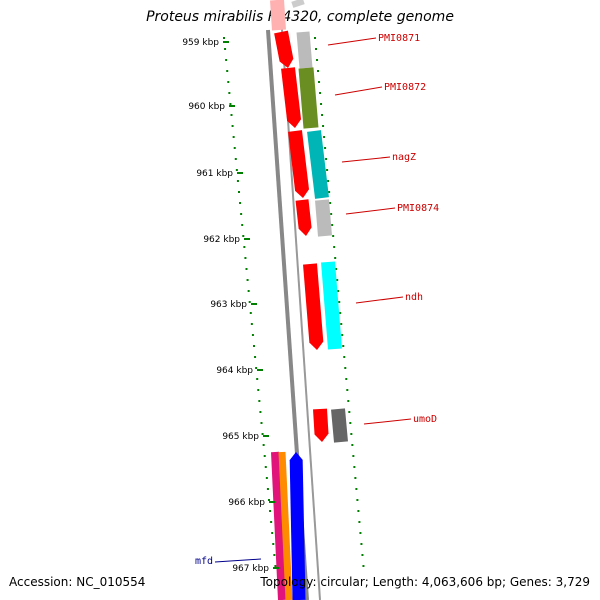 This screenshot has width=600, height=600. What do you see at coordinates (278, 15) in the screenshot?
I see `cds-arrow-faded` at bounding box center [278, 15].